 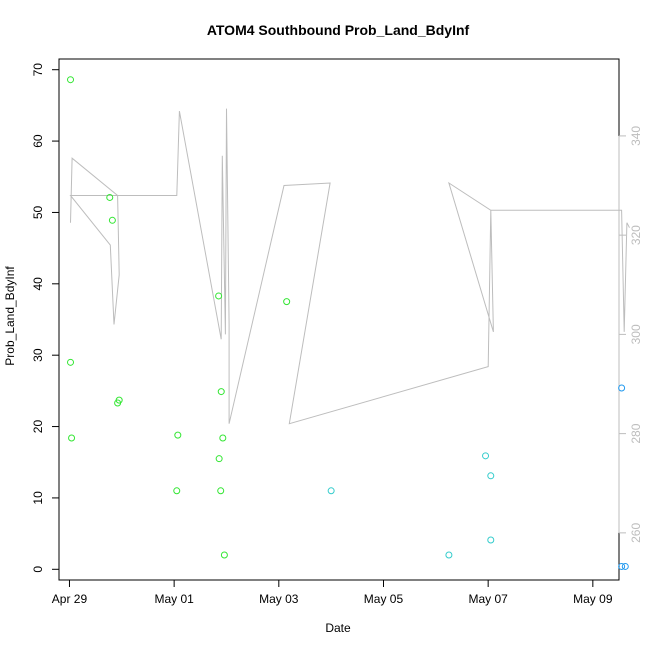 I want to click on chart-title: ATOM4 Southbound Prob_Land_BdyInf, so click(x=338, y=30).